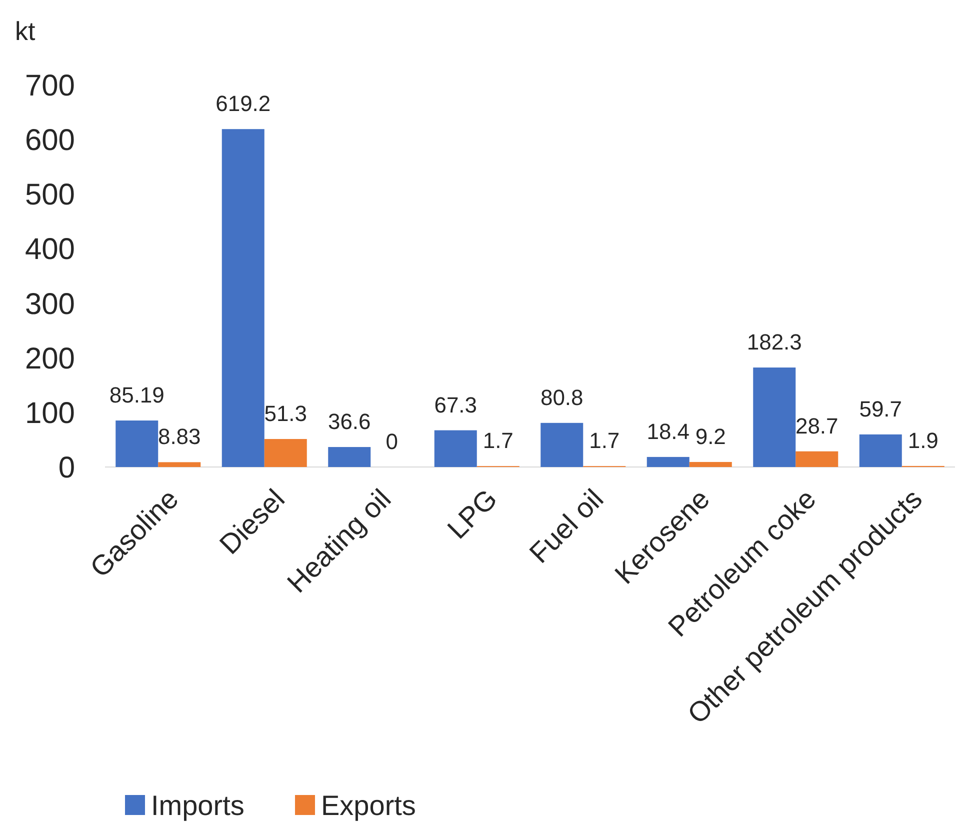 The image size is (971, 826). Describe the element at coordinates (49, 195) in the screenshot. I see `y-tick-label: 500` at that location.